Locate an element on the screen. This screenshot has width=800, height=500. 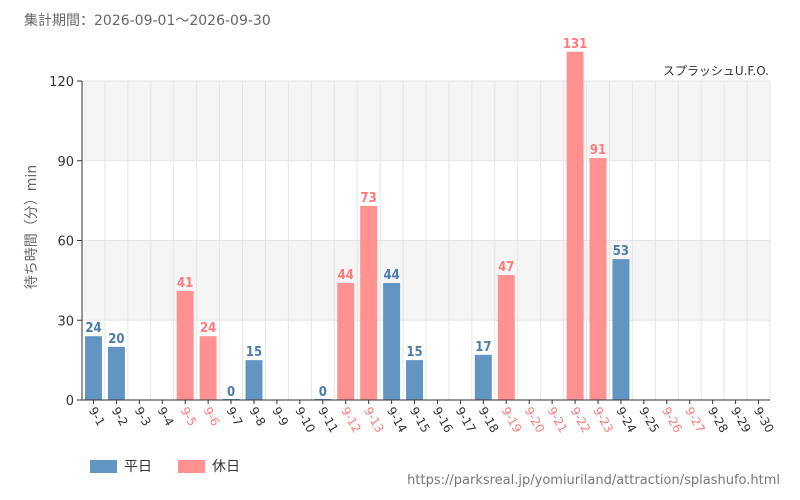
data-label: 91 is located at coordinates (598, 150).